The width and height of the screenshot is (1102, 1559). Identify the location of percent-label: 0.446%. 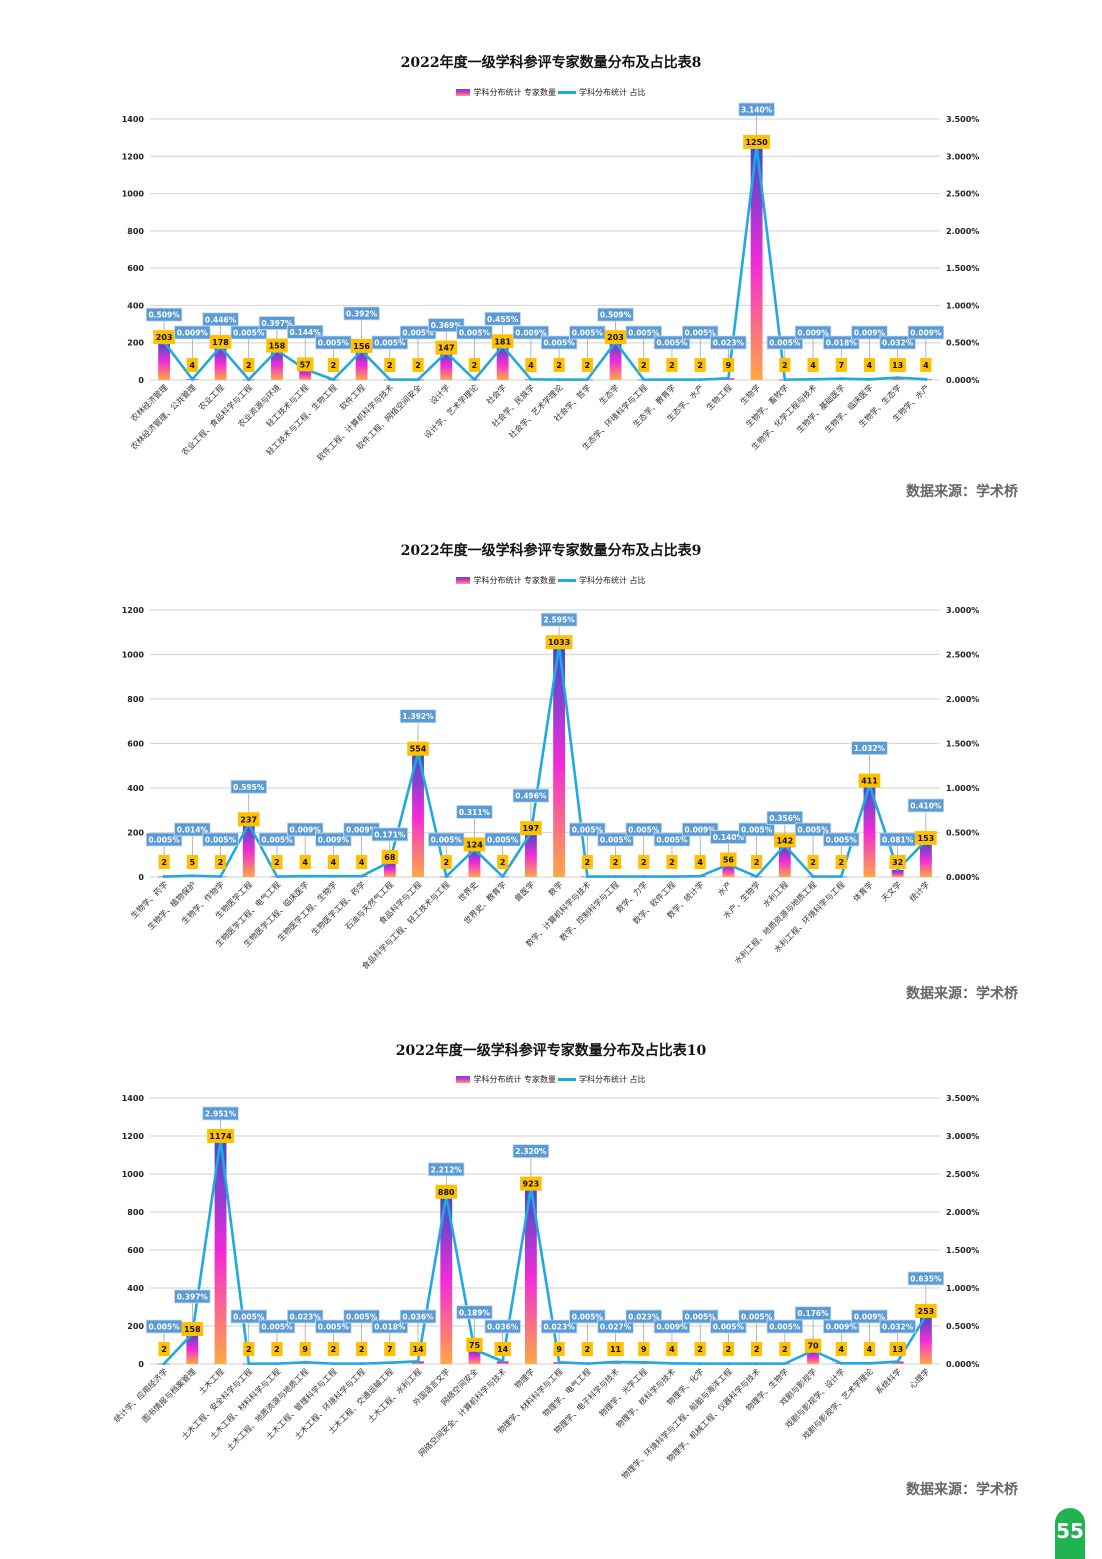
(221, 319).